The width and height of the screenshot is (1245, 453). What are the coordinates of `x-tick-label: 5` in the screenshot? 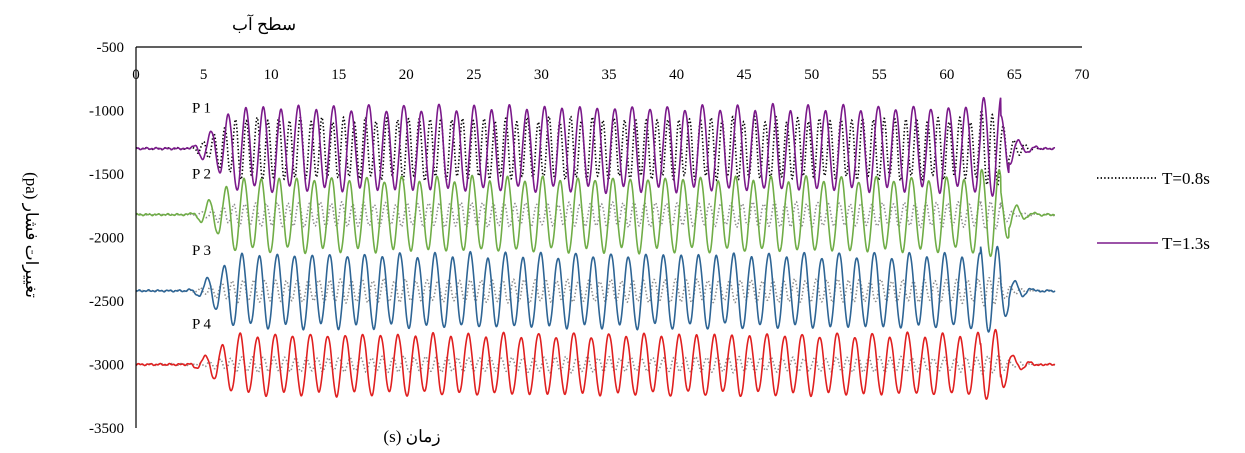 It's located at (204, 75).